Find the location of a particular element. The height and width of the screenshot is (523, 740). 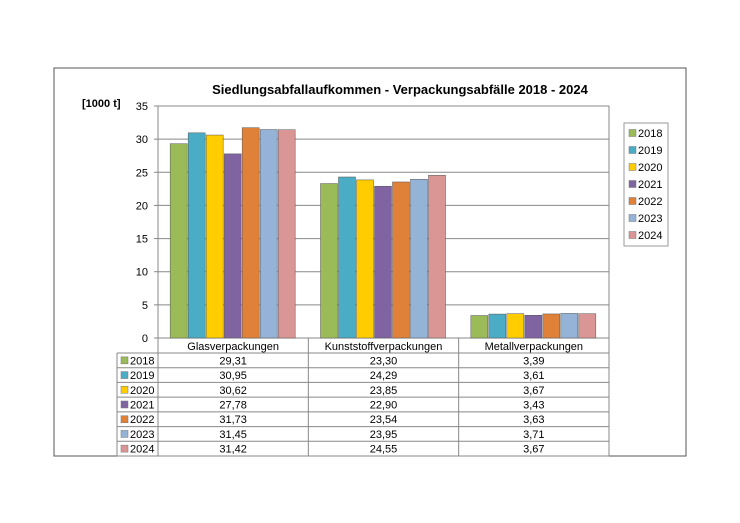

data-label: 30,62 is located at coordinates (233, 391).